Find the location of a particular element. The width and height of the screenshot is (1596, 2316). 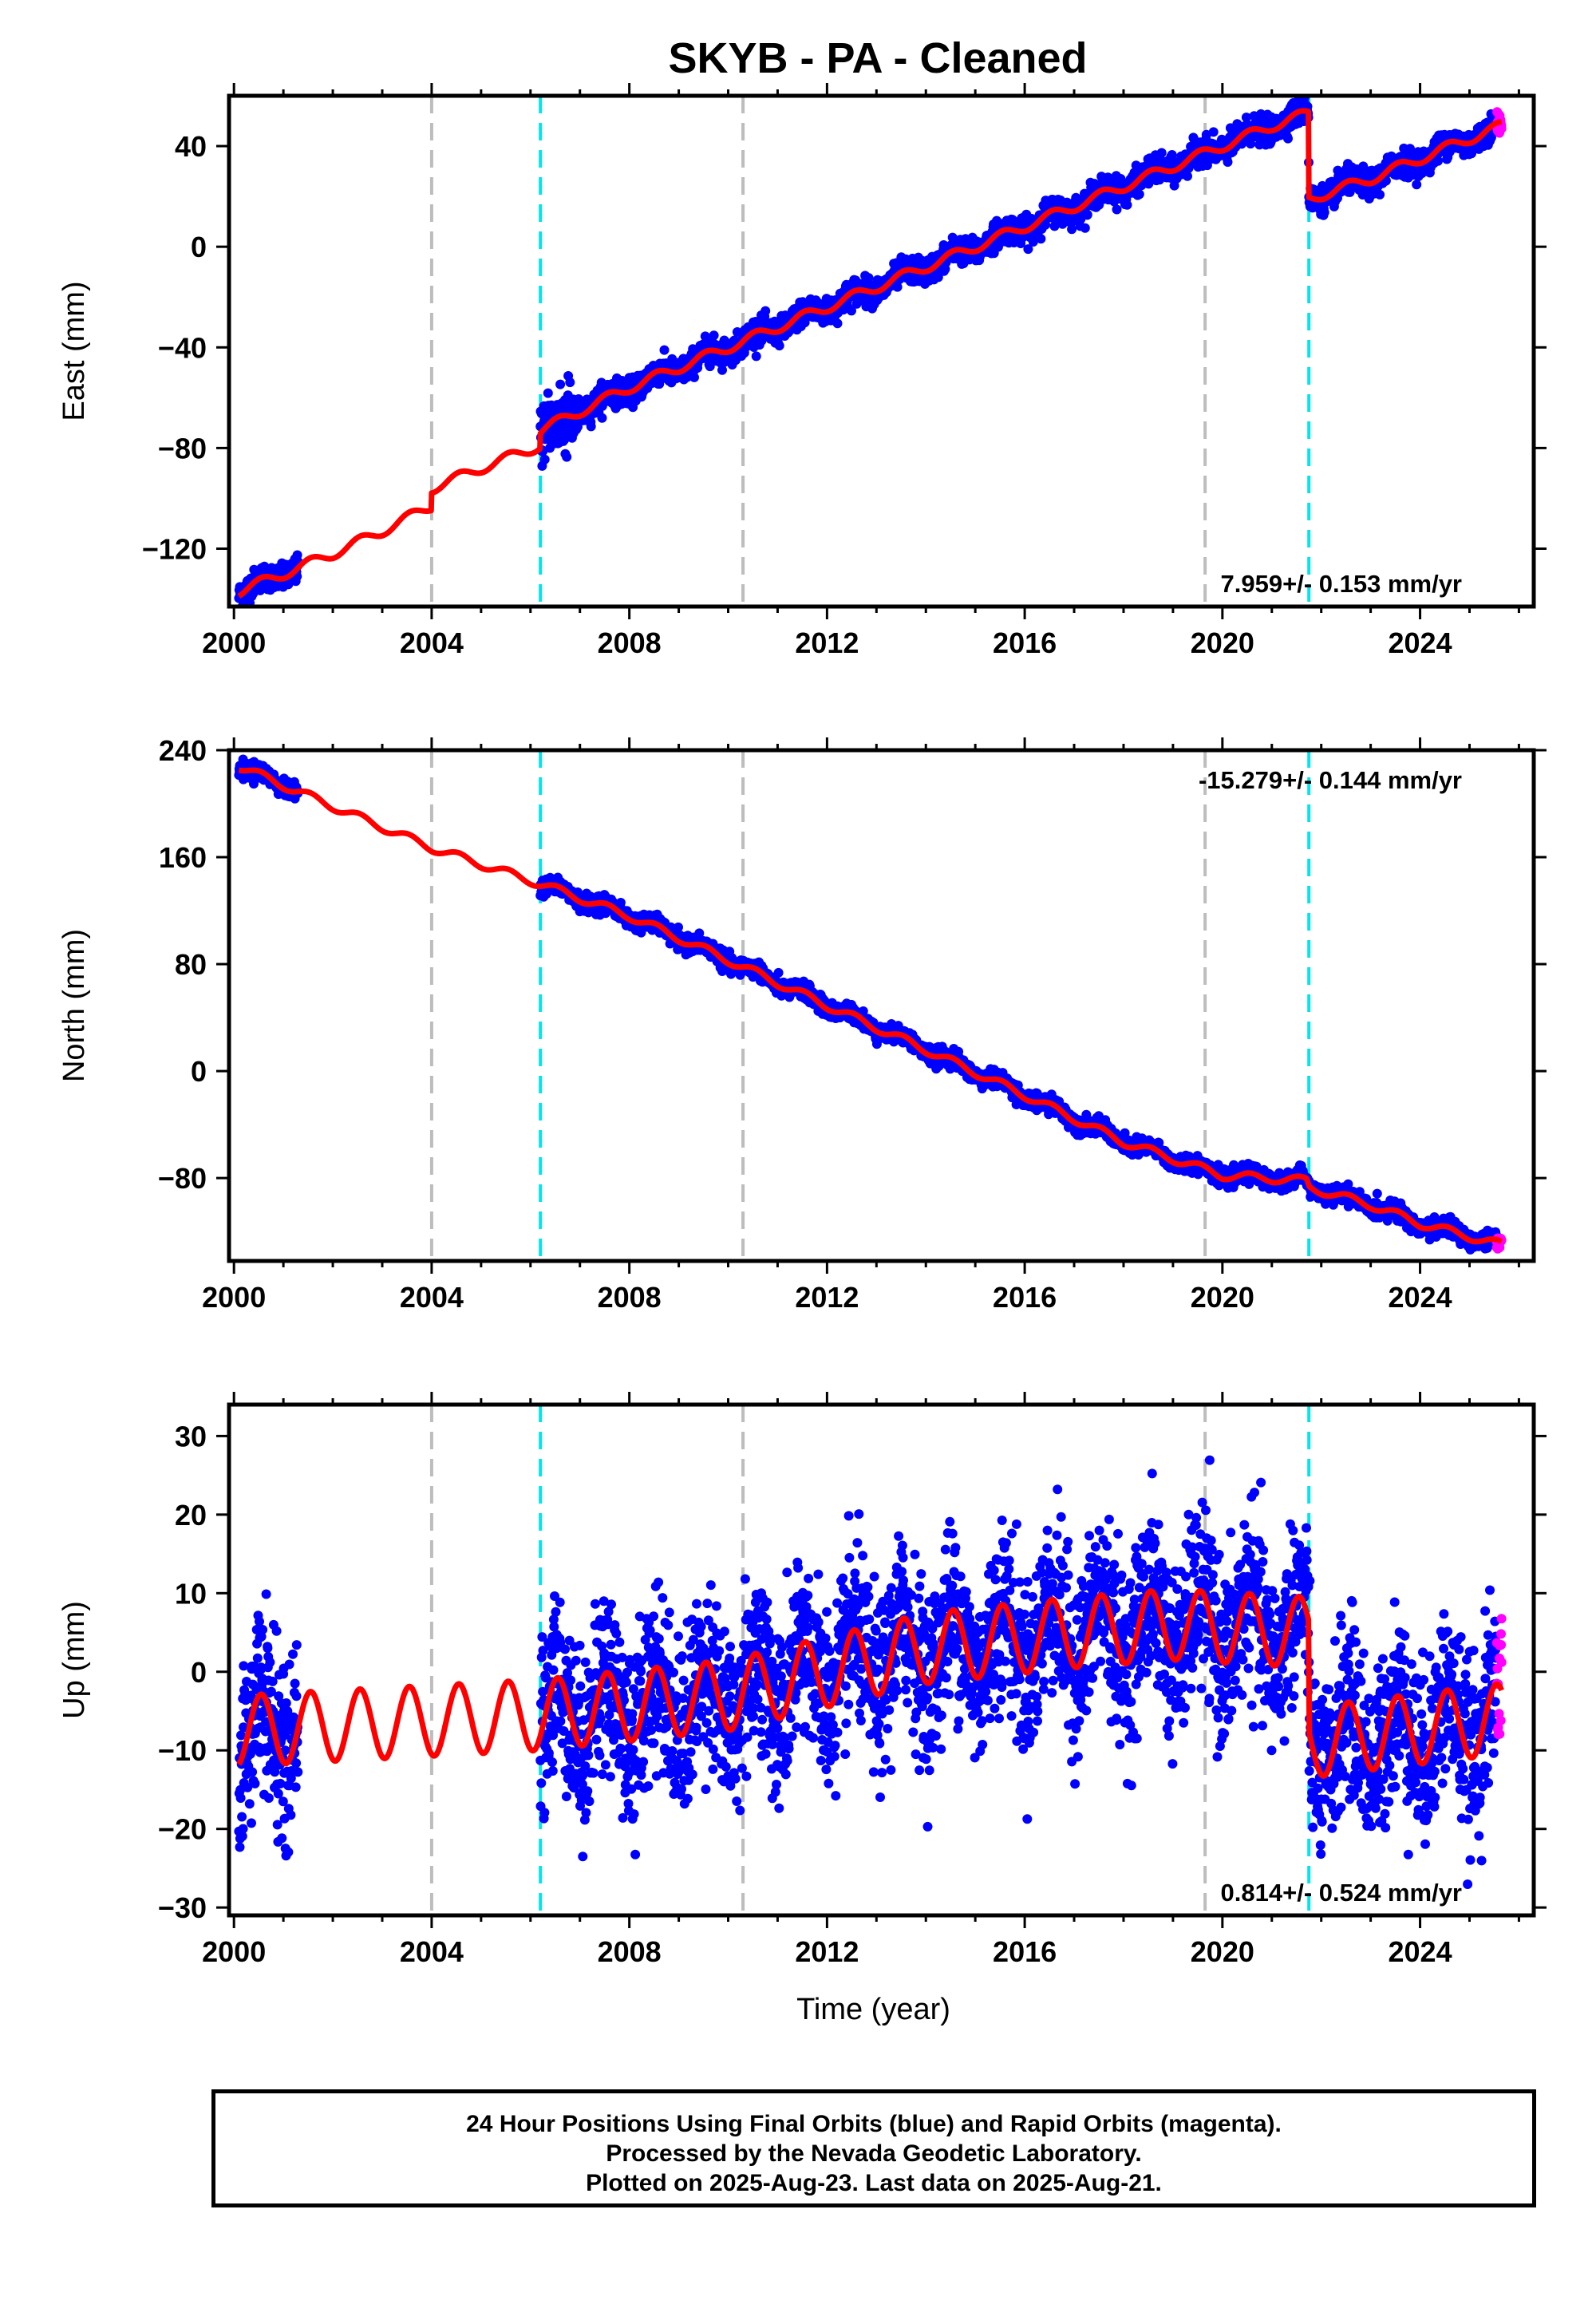

y-tick-label: 40 is located at coordinates (191, 146).